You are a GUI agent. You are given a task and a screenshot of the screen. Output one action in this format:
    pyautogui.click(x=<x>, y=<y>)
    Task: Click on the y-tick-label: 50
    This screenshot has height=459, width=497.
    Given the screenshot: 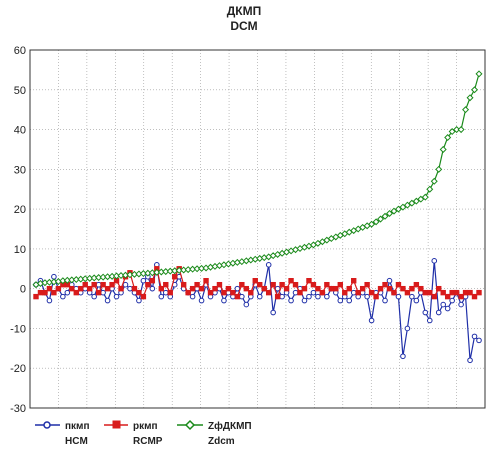 What is the action you would take?
    pyautogui.click(x=20, y=91)
    